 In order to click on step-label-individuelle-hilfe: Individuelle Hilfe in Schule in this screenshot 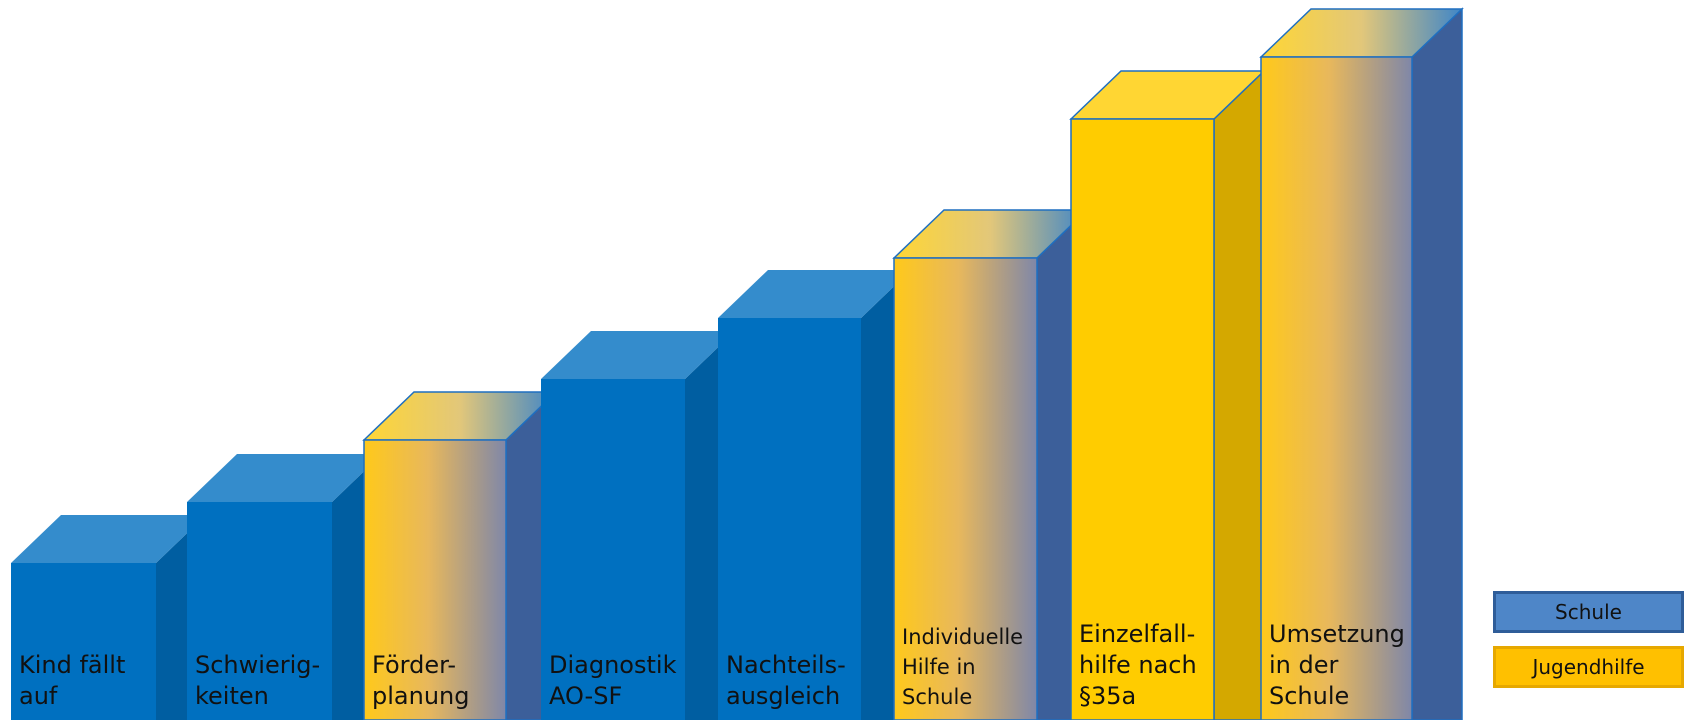, I will do `click(962, 667)`.